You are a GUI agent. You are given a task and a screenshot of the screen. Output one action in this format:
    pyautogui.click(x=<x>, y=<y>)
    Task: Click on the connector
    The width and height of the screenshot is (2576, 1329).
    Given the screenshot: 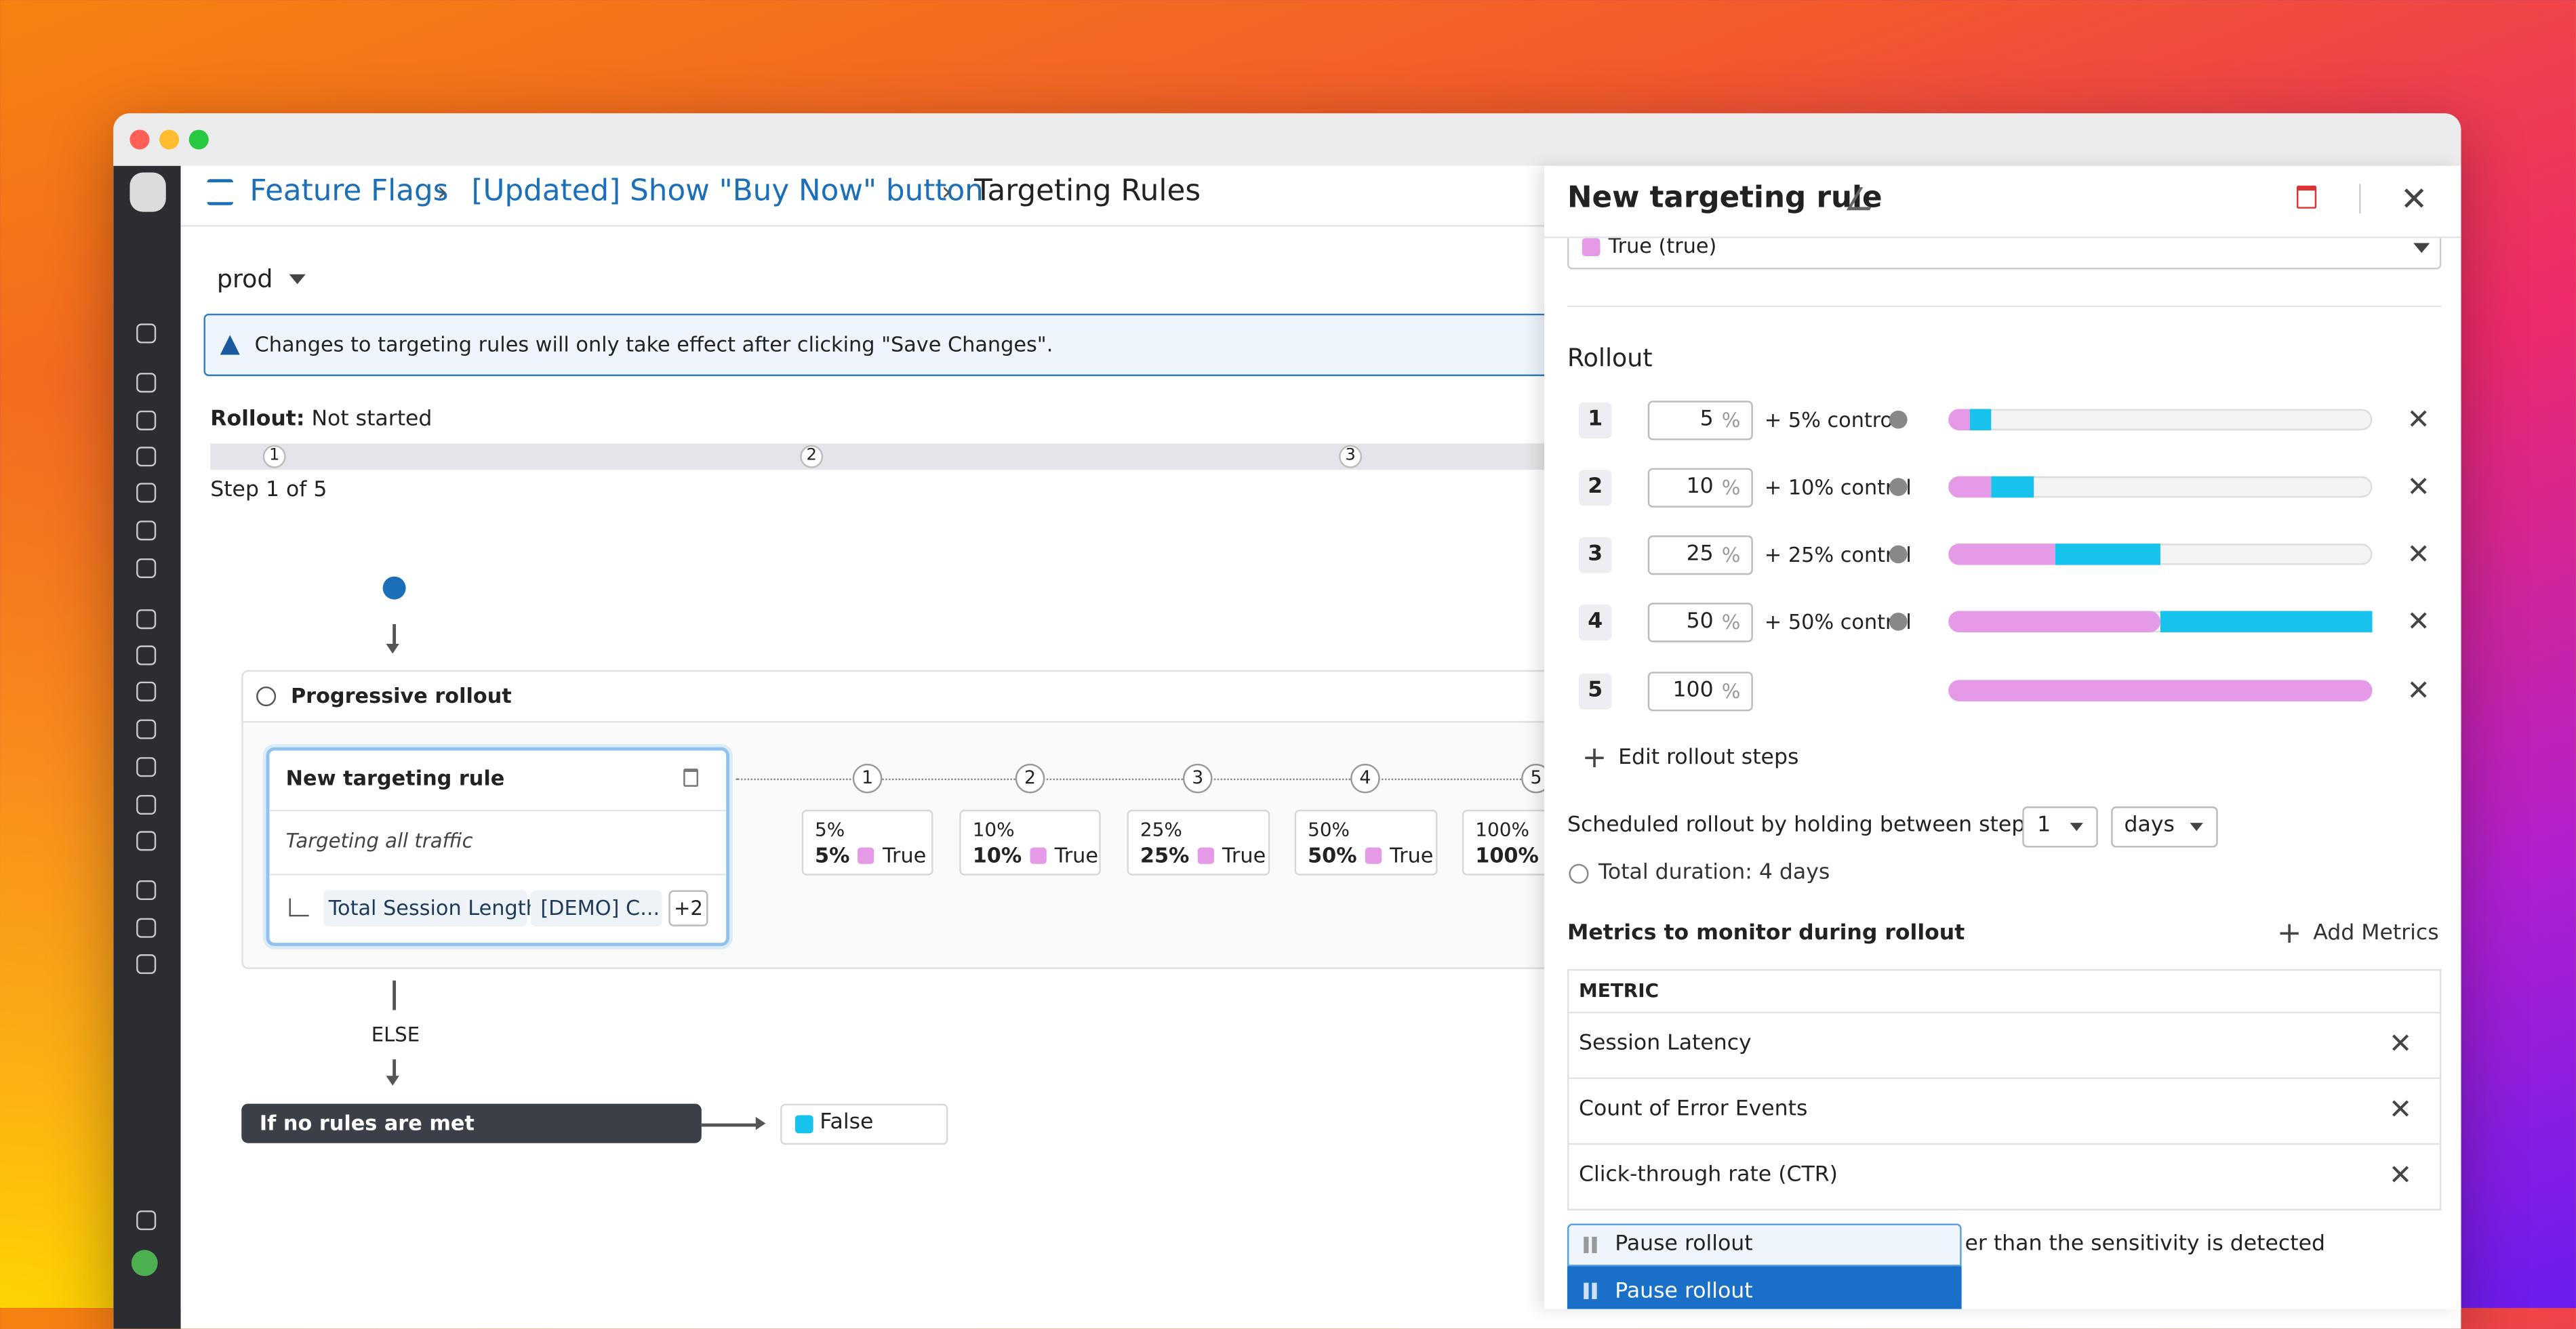 What is the action you would take?
    pyautogui.click(x=394, y=635)
    